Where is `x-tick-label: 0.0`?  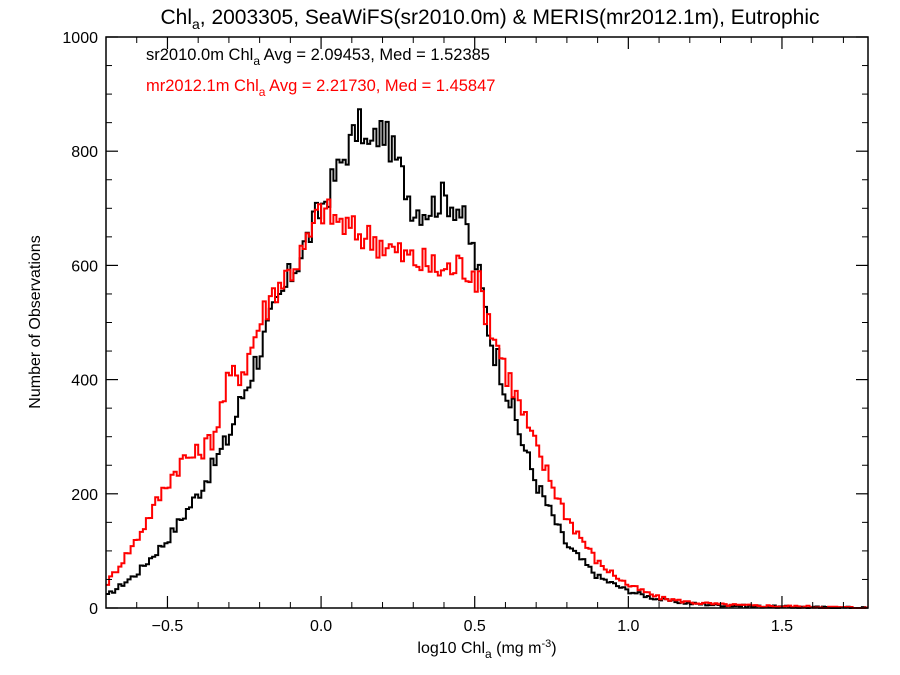
x-tick-label: 0.0 is located at coordinates (321, 626).